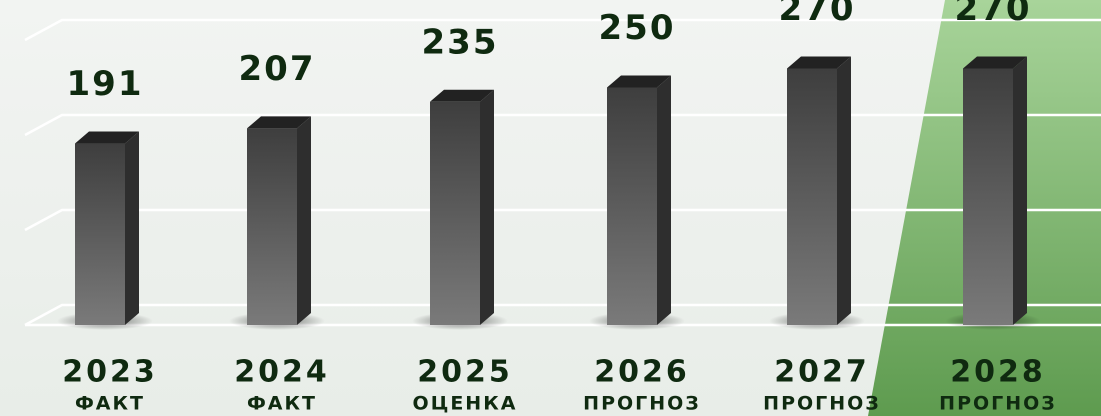 The image size is (1101, 416). Describe the element at coordinates (110, 372) in the screenshot. I see `x-tick-label: 2023` at that location.